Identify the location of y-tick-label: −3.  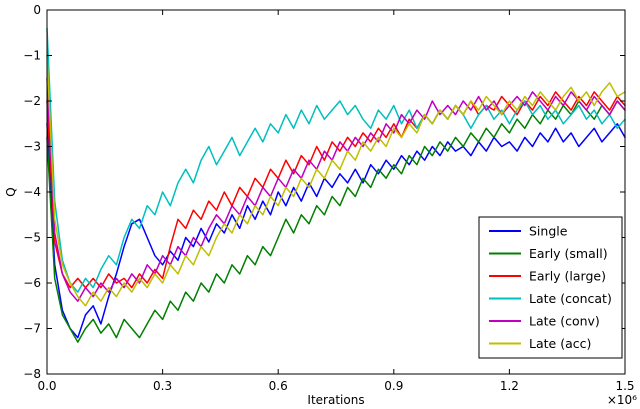
(32, 147).